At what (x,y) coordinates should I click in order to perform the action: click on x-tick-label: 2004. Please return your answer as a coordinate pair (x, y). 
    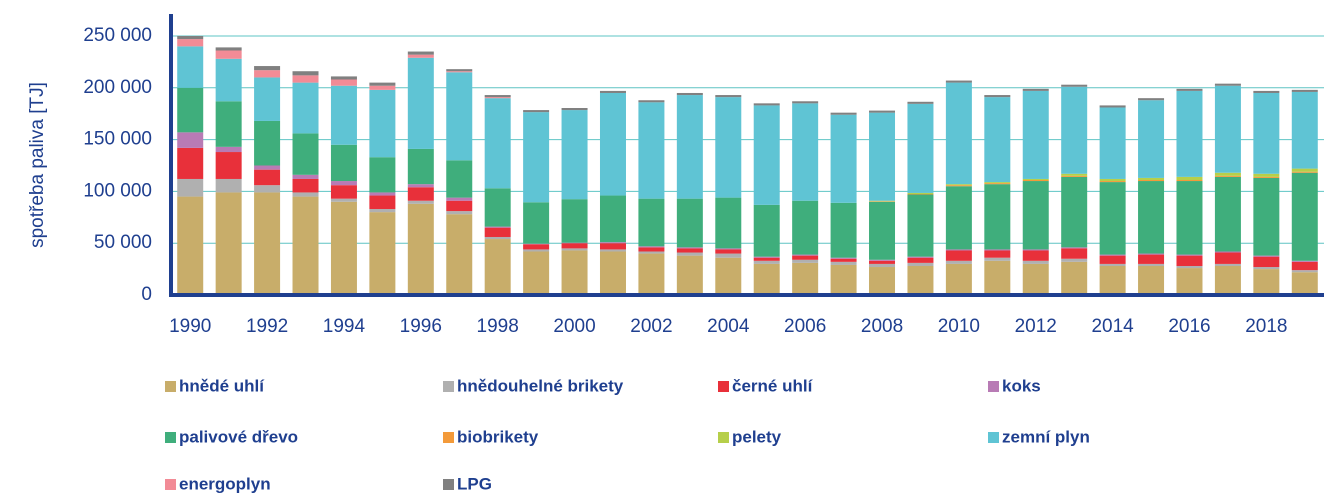
    Looking at the image, I should click on (728, 326).